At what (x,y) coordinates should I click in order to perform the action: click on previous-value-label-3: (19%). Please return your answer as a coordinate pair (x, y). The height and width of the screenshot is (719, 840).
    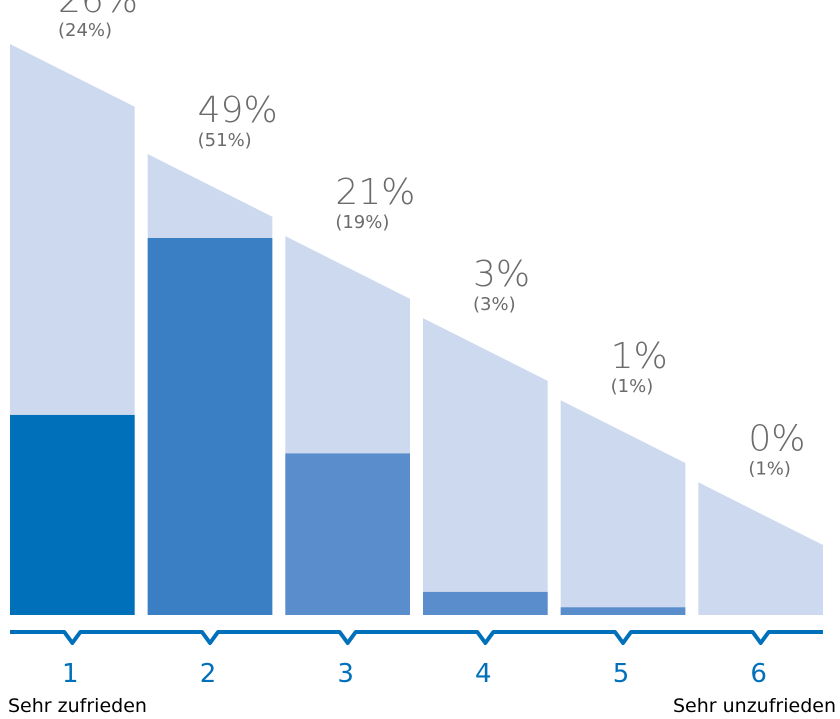
    Looking at the image, I should click on (362, 222).